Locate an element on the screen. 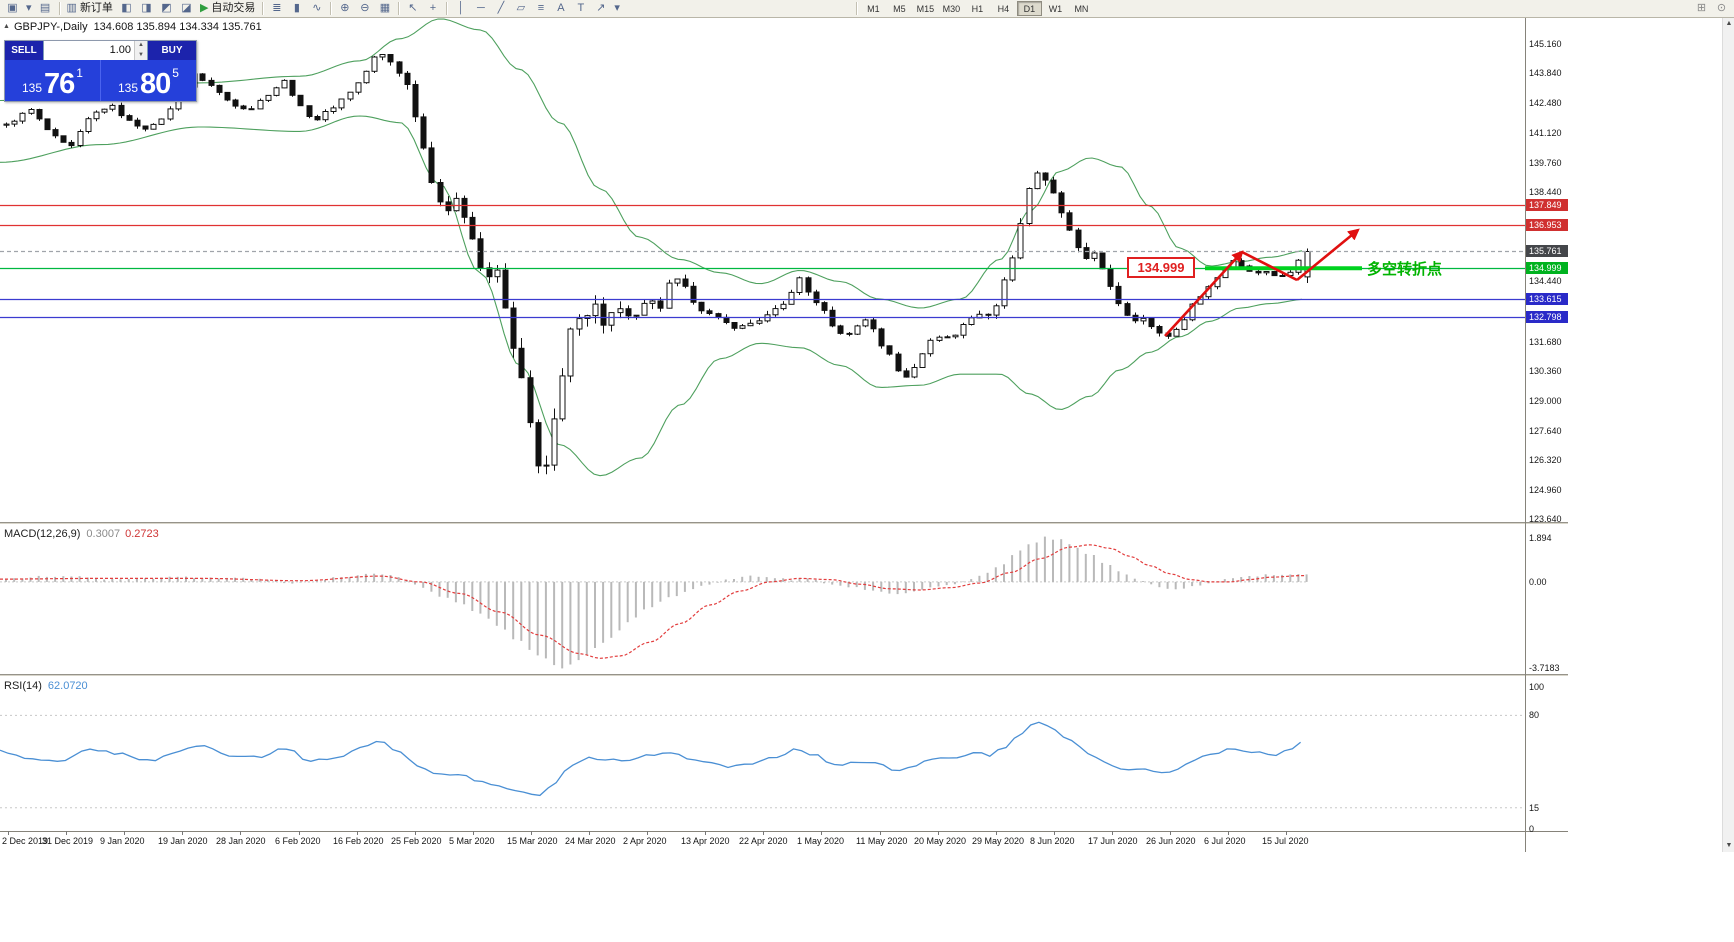 The width and height of the screenshot is (1734, 942). macd-indicator-pane is located at coordinates (762, 599).